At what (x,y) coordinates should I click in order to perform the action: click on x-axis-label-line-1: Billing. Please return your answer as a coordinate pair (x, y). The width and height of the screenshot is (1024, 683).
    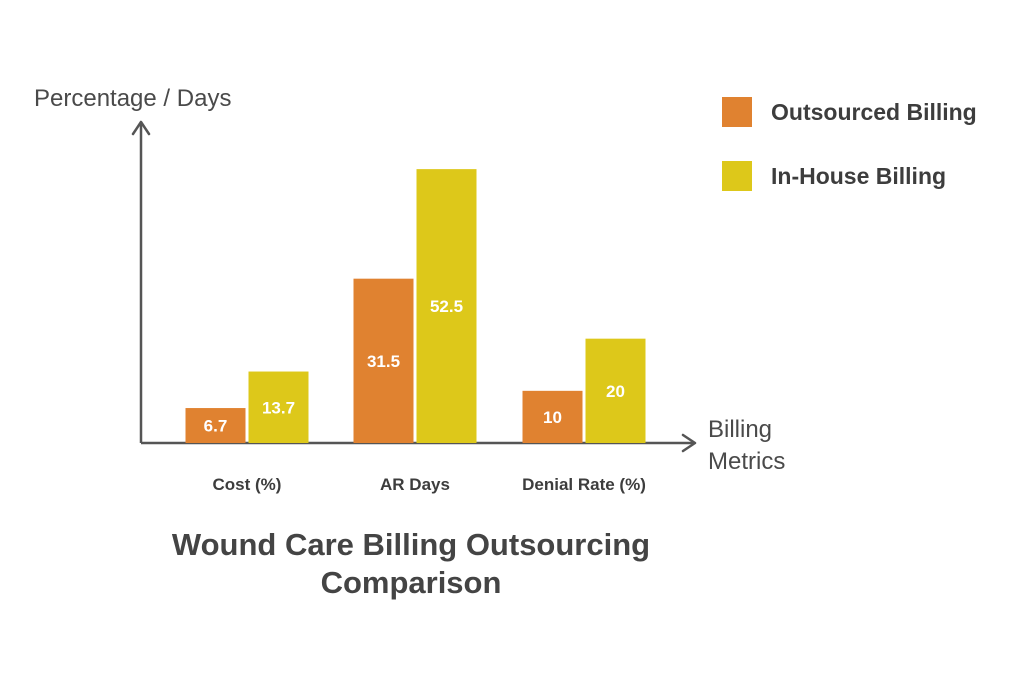
    Looking at the image, I should click on (740, 429).